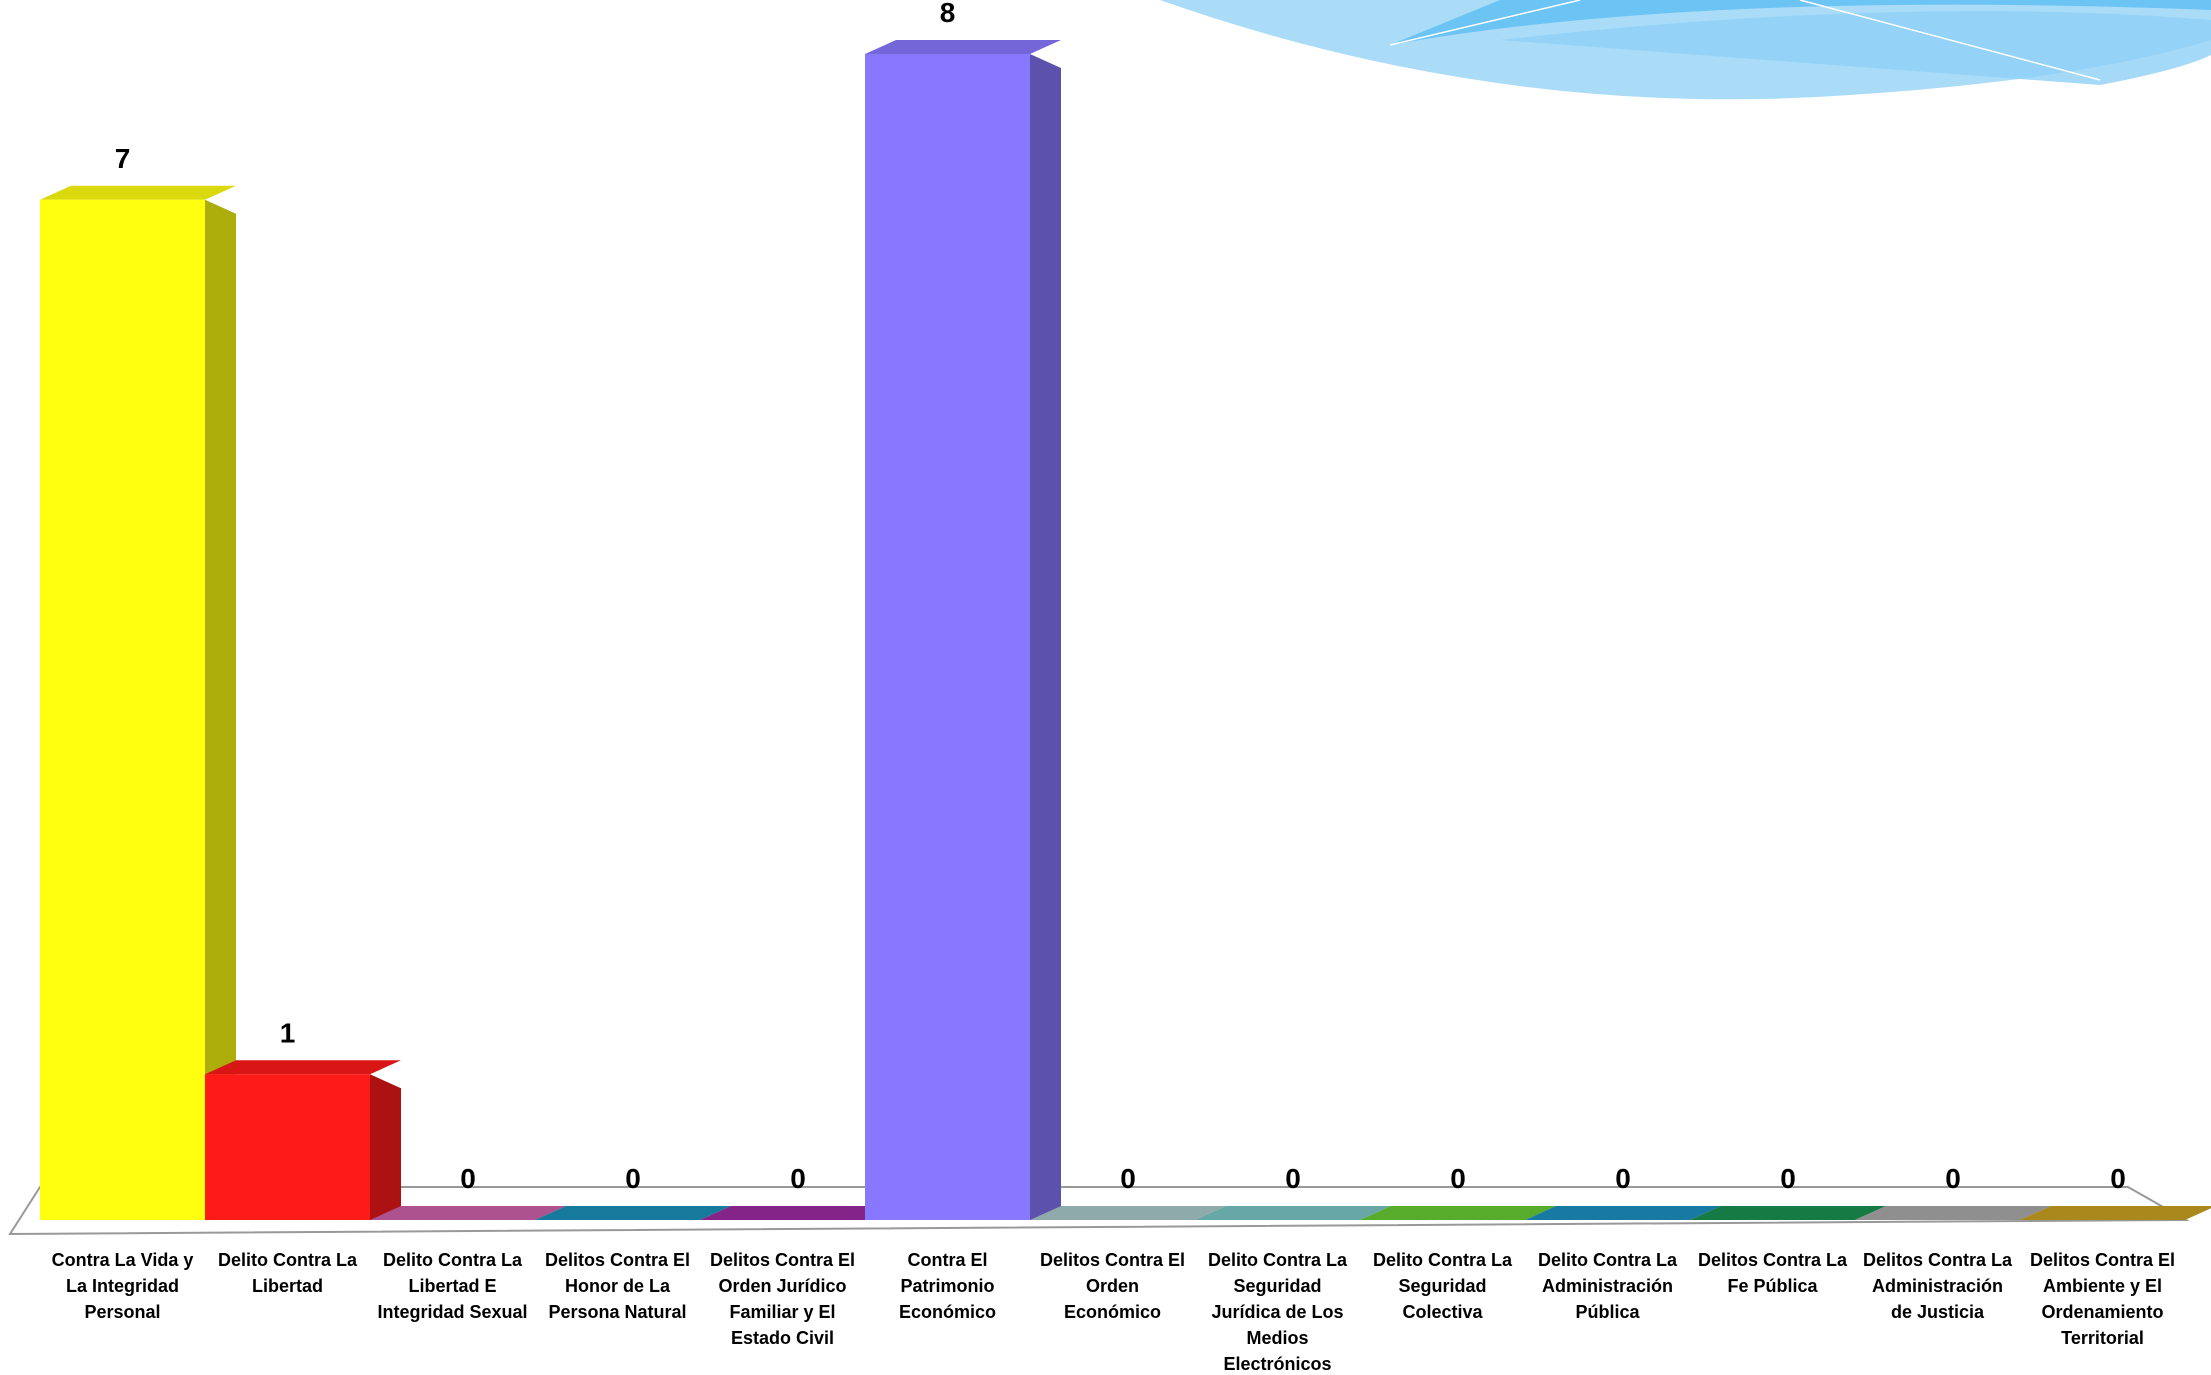  I want to click on x-tick-label: Contra La Vida y La Integridad Personal, so click(122, 1286).